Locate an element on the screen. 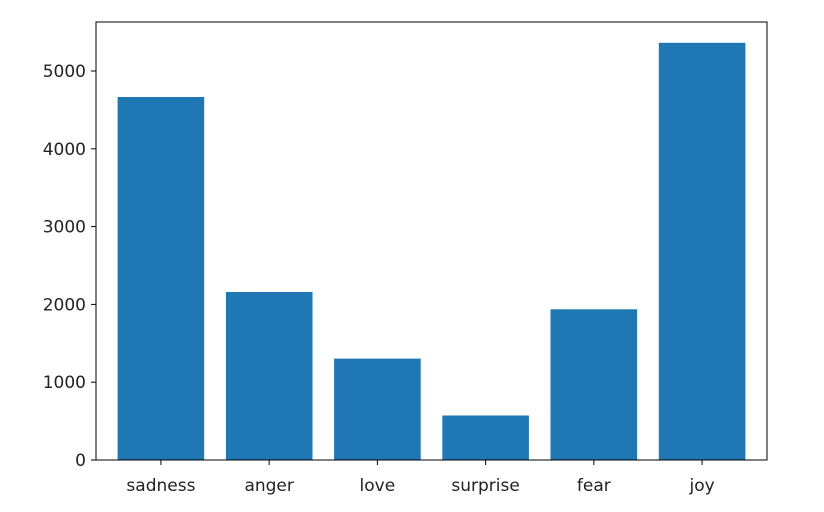 This screenshot has height=512, width=824. bar-anger is located at coordinates (269, 376).